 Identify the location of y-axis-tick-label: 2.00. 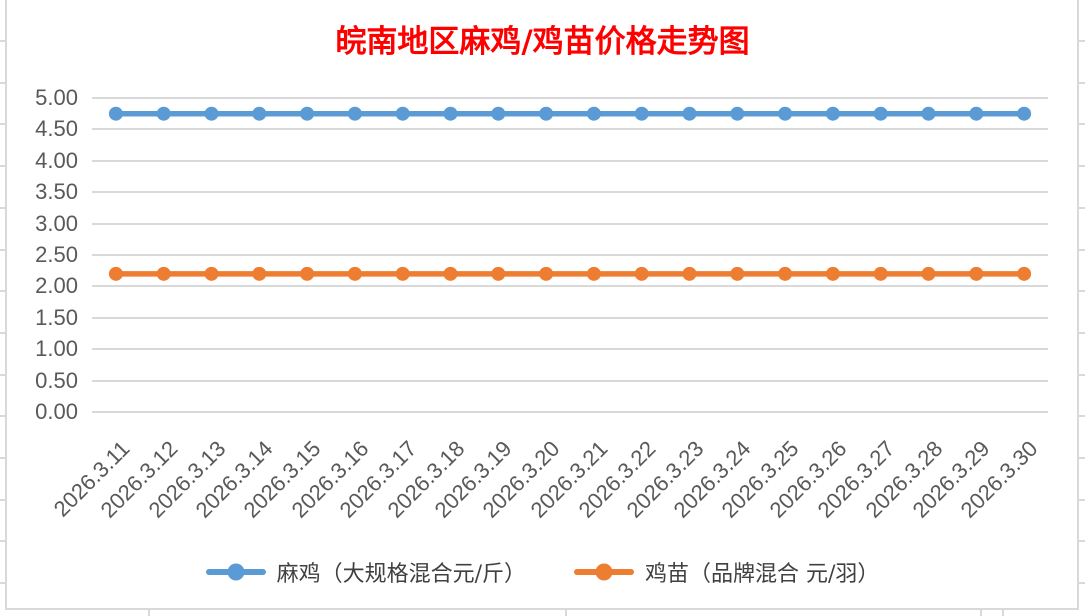
(56, 286).